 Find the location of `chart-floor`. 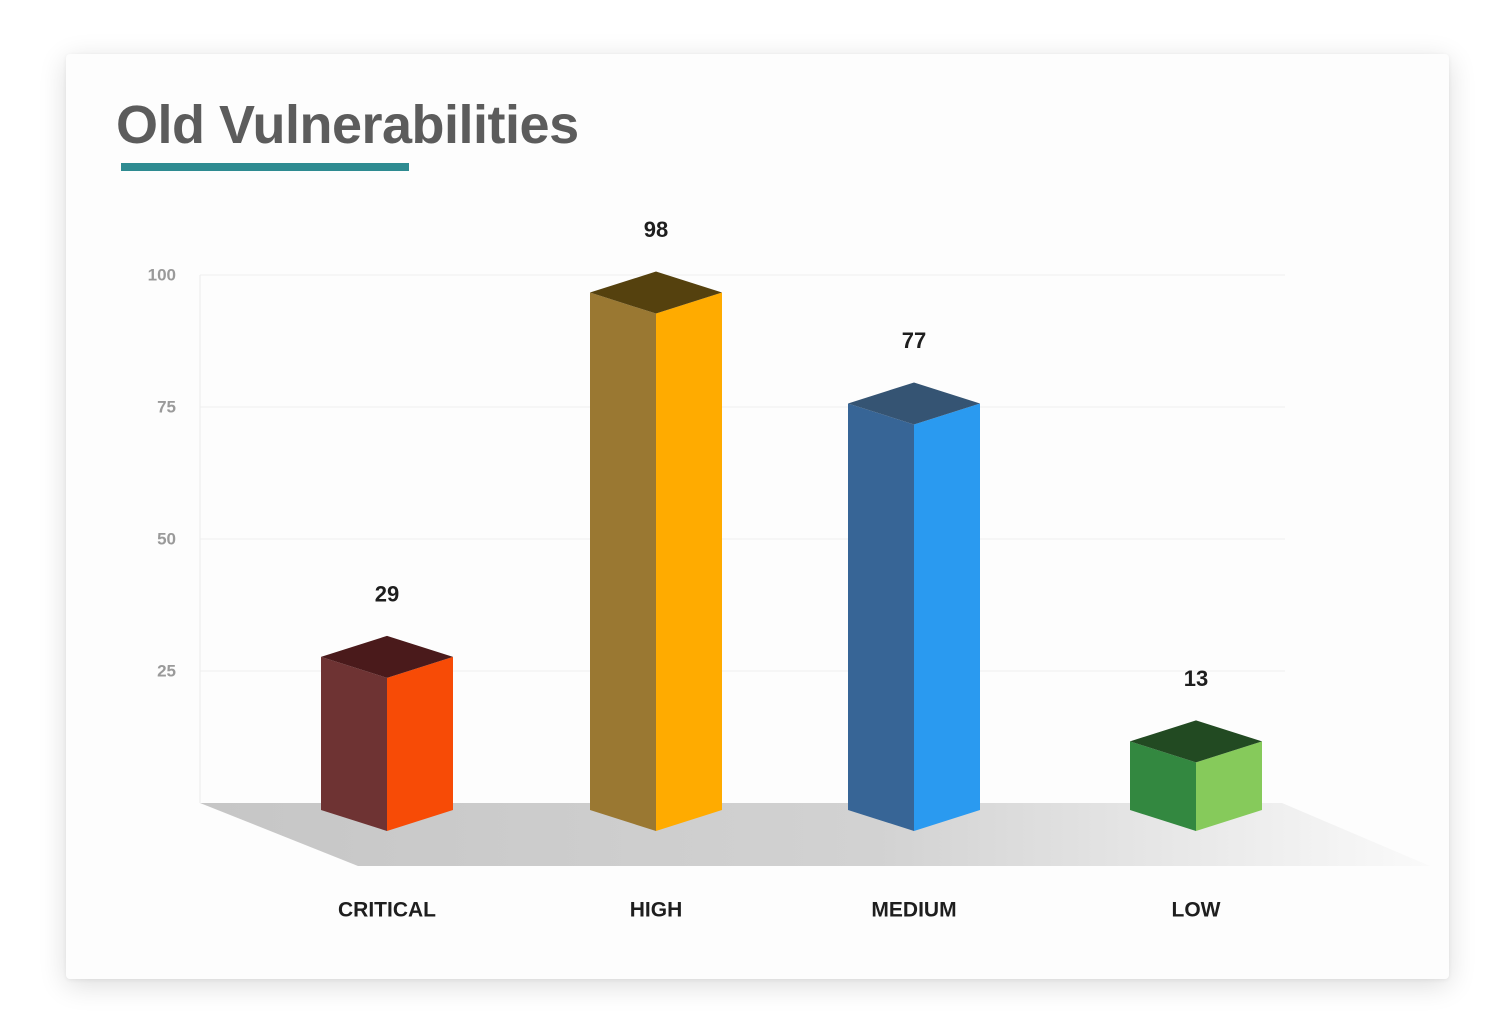

chart-floor is located at coordinates (815, 834).